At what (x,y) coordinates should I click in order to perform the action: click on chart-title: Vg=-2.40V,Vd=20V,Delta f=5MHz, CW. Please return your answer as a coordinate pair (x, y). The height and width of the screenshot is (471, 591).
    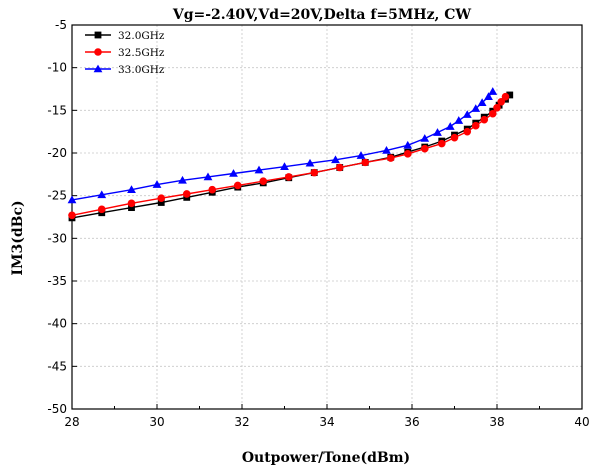
    Looking at the image, I should click on (322, 15).